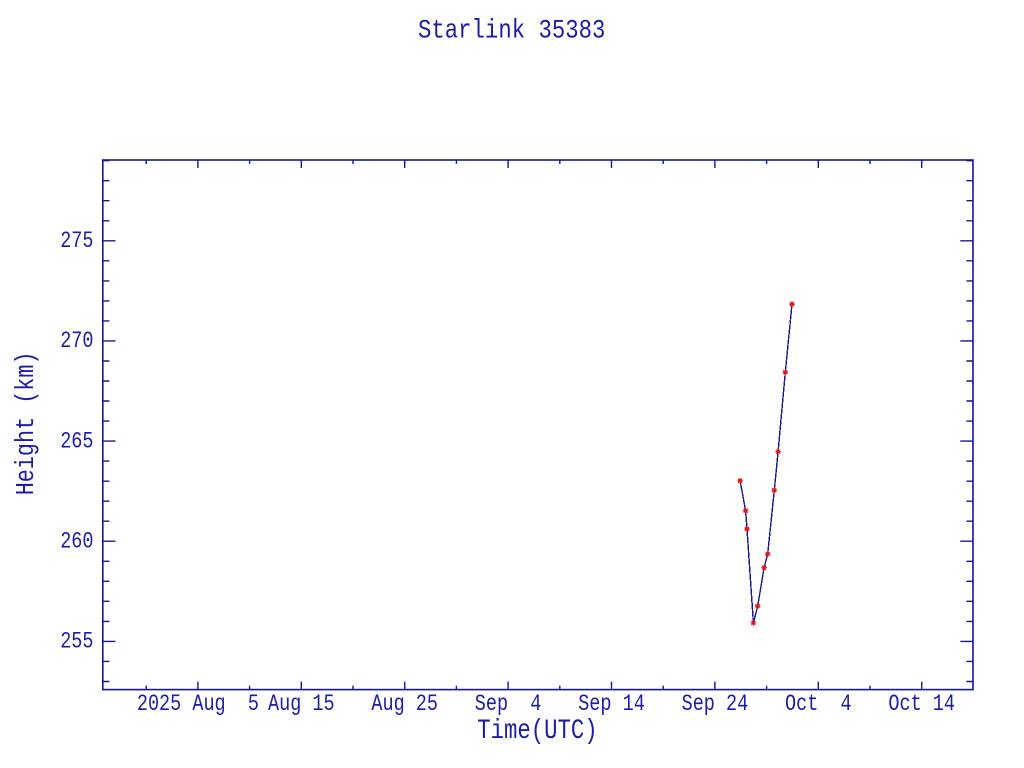 Image resolution: width=1024 pixels, height=768 pixels. What do you see at coordinates (508, 704) in the screenshot?
I see `svg-text: Sep 4` at bounding box center [508, 704].